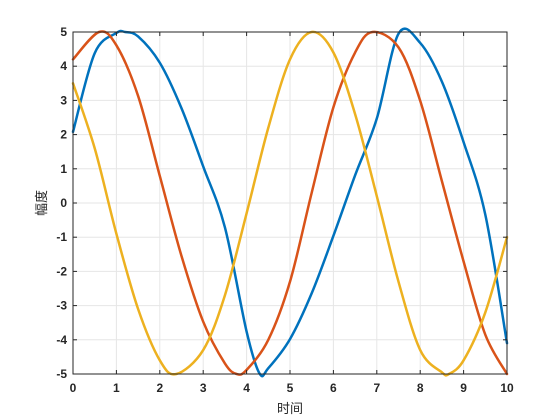 This screenshot has width=560, height=420. I want to click on x-tick-label: 6, so click(333, 388).